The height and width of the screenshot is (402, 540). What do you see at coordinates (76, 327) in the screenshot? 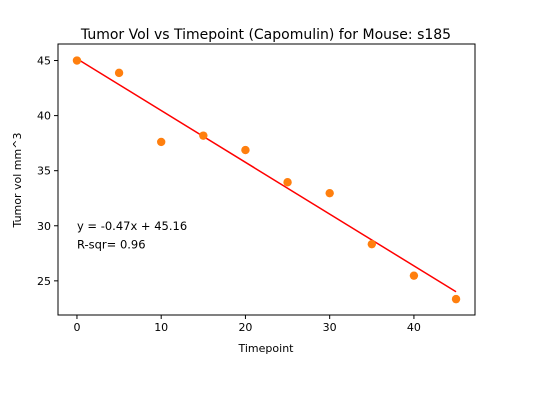
I see `x-tick-label: 0` at bounding box center [76, 327].